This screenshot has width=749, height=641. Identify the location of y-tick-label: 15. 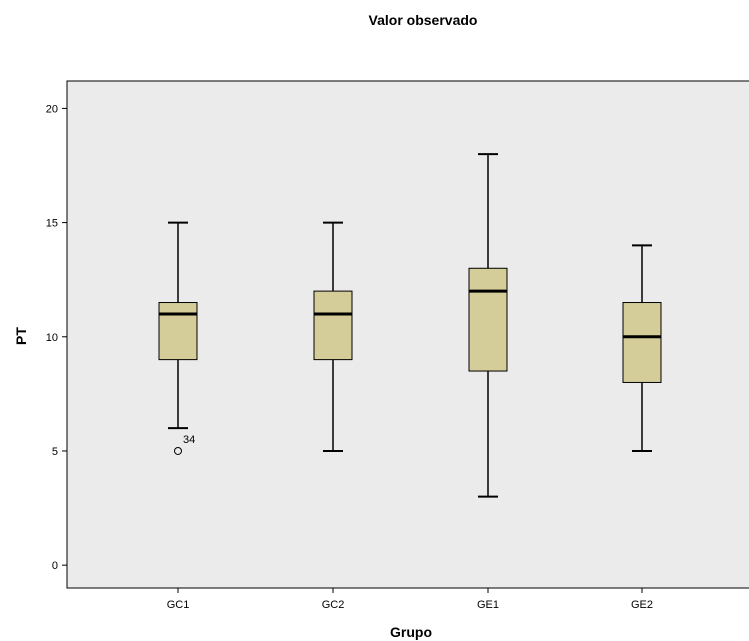
(52, 224).